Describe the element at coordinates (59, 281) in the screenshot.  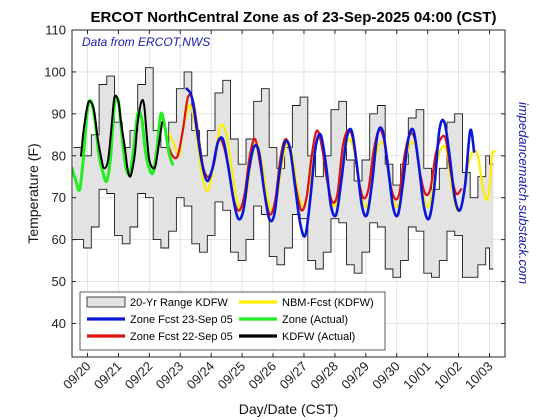
I see `y-tick-label: 50` at that location.